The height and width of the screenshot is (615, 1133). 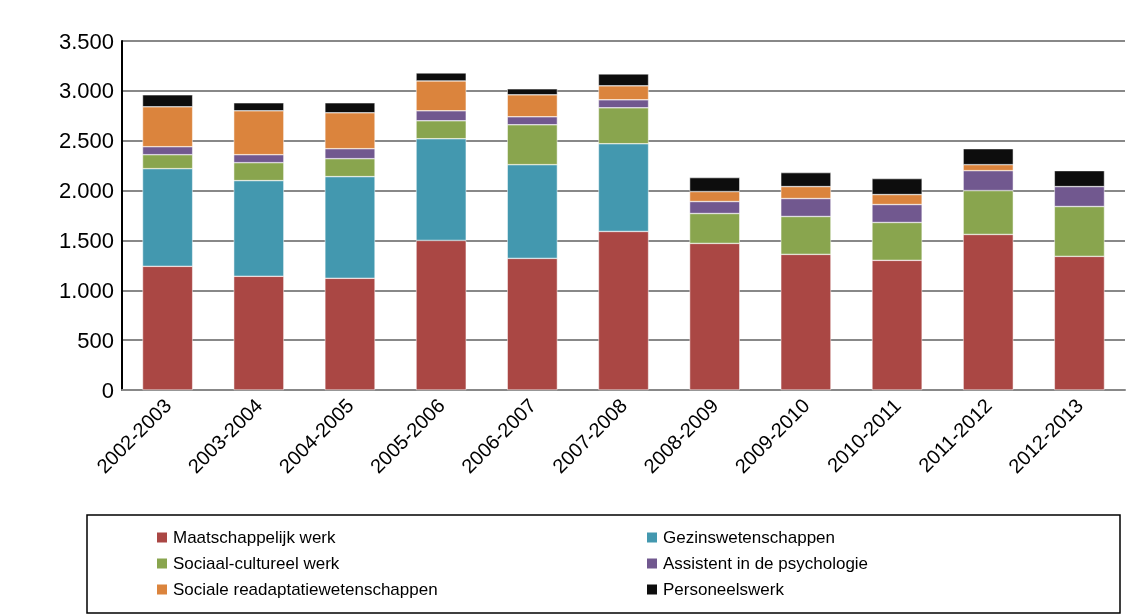 I want to click on y-tick-label: 0, so click(x=107, y=390).